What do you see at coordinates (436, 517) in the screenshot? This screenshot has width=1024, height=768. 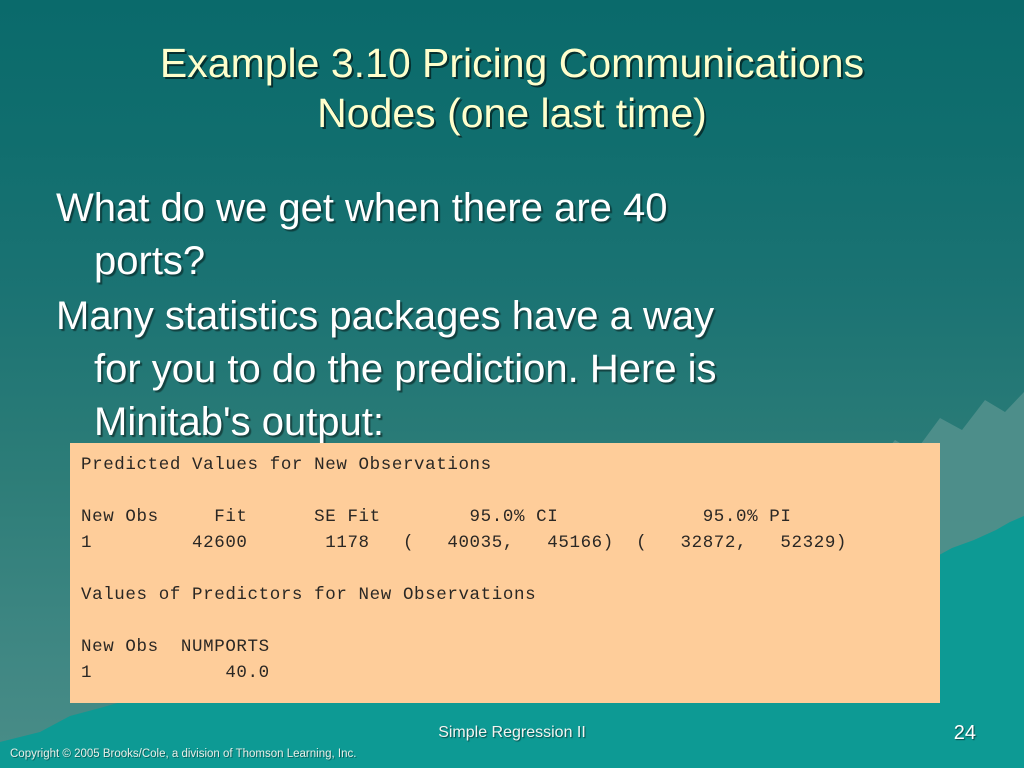 I see `minitab-output-table-1-header: New Obs Fit SE Fit 95.0% CI 95.0% PI` at bounding box center [436, 517].